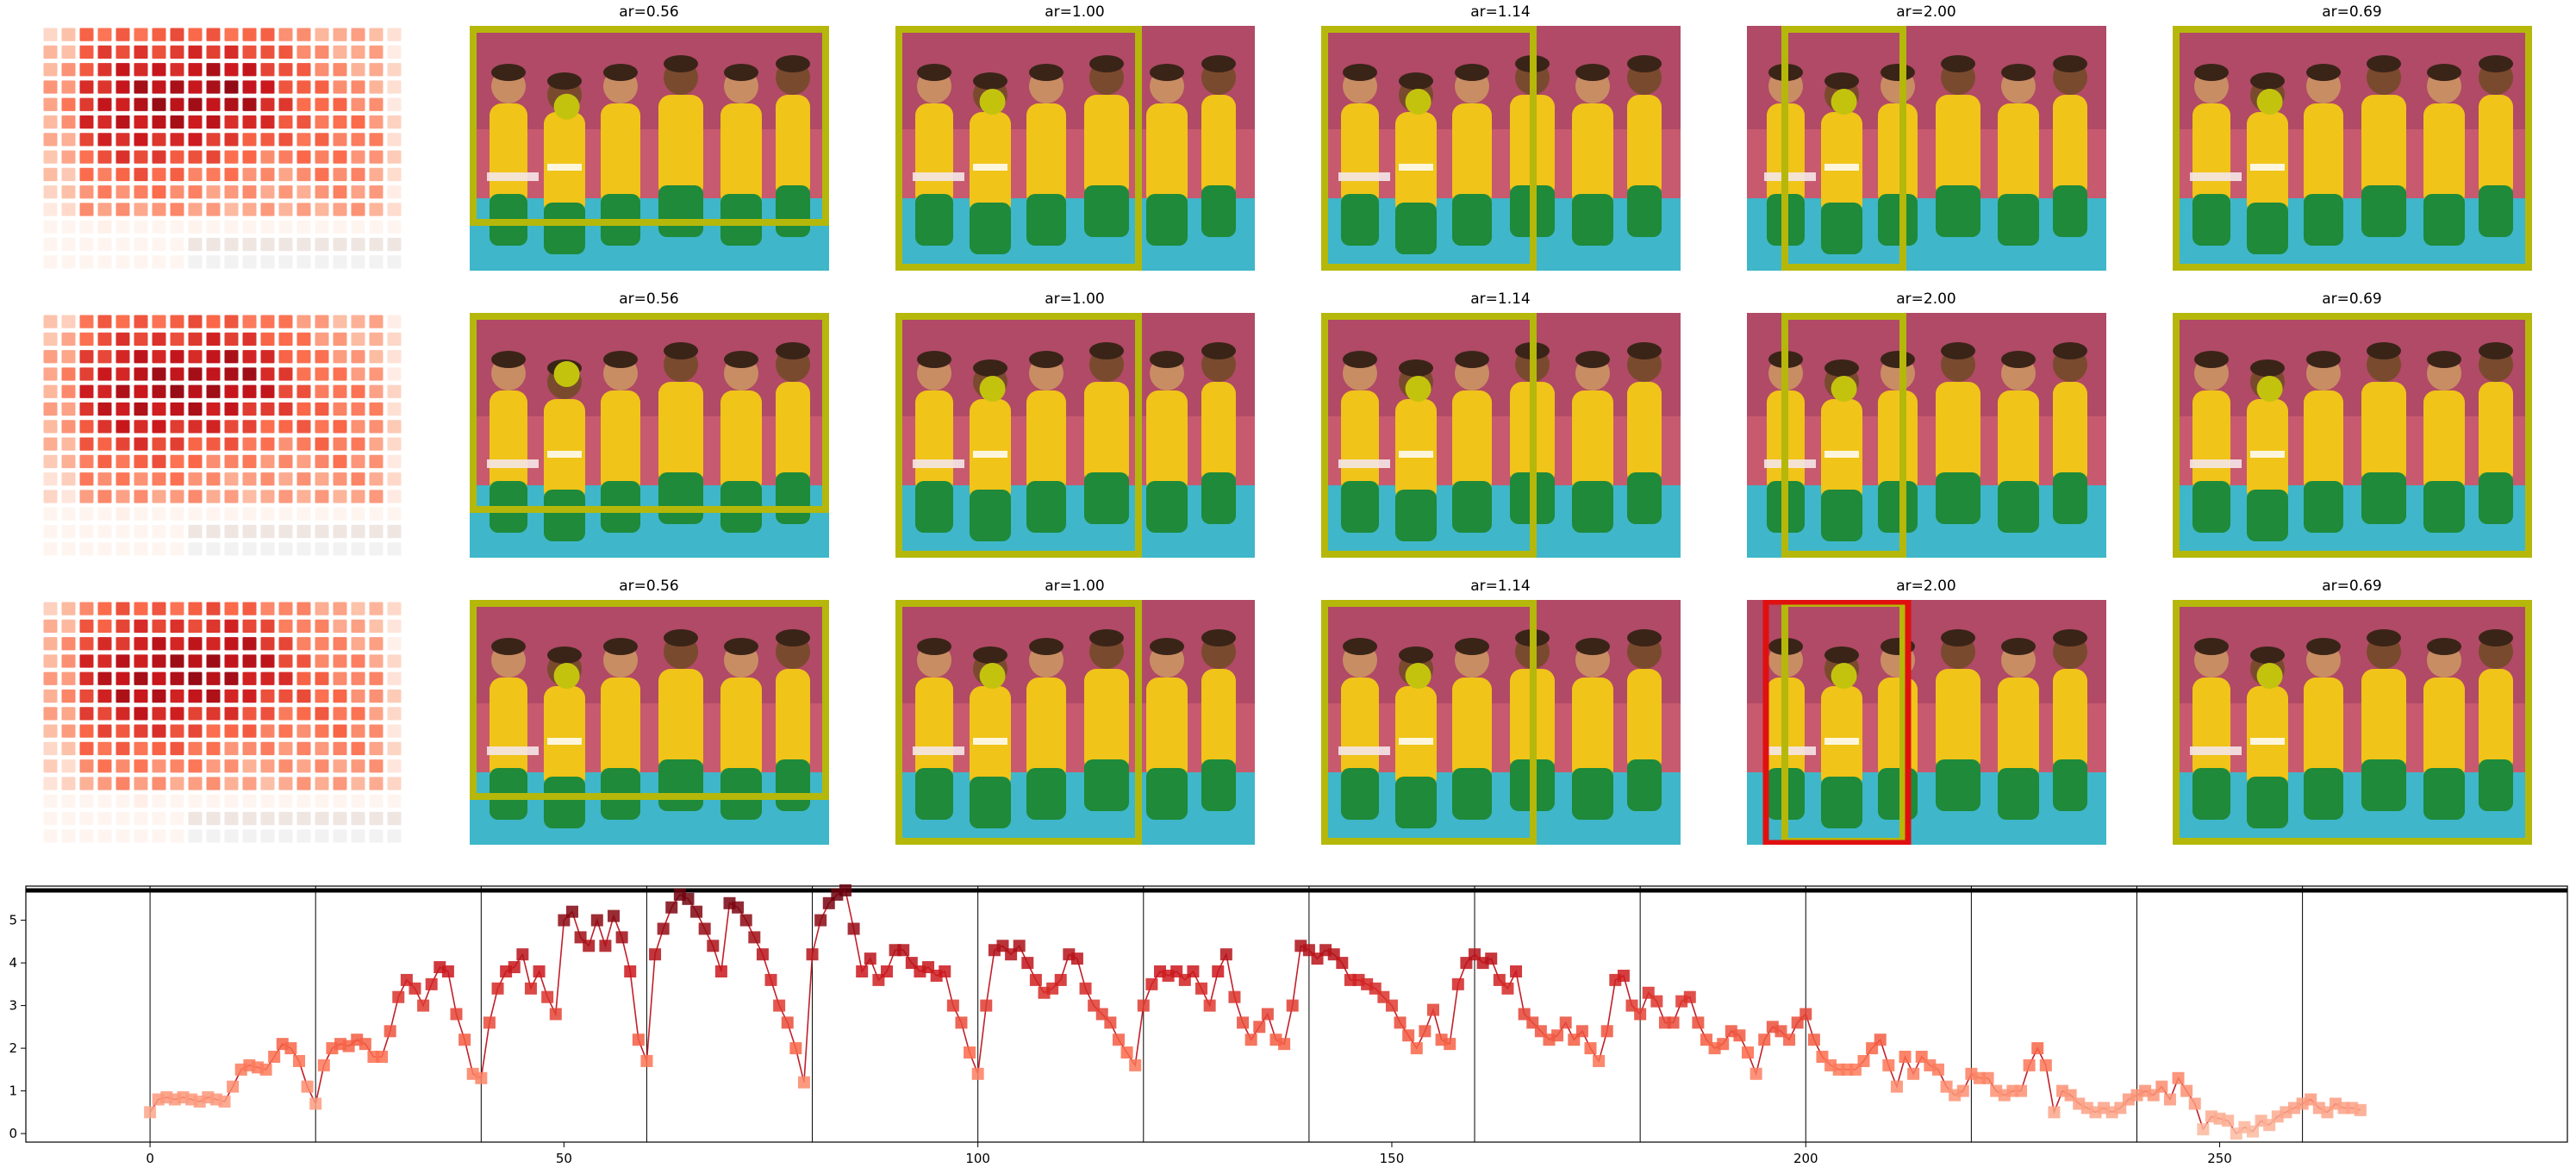 The width and height of the screenshot is (2576, 1174). I want to click on focus-dot, so click(566, 676).